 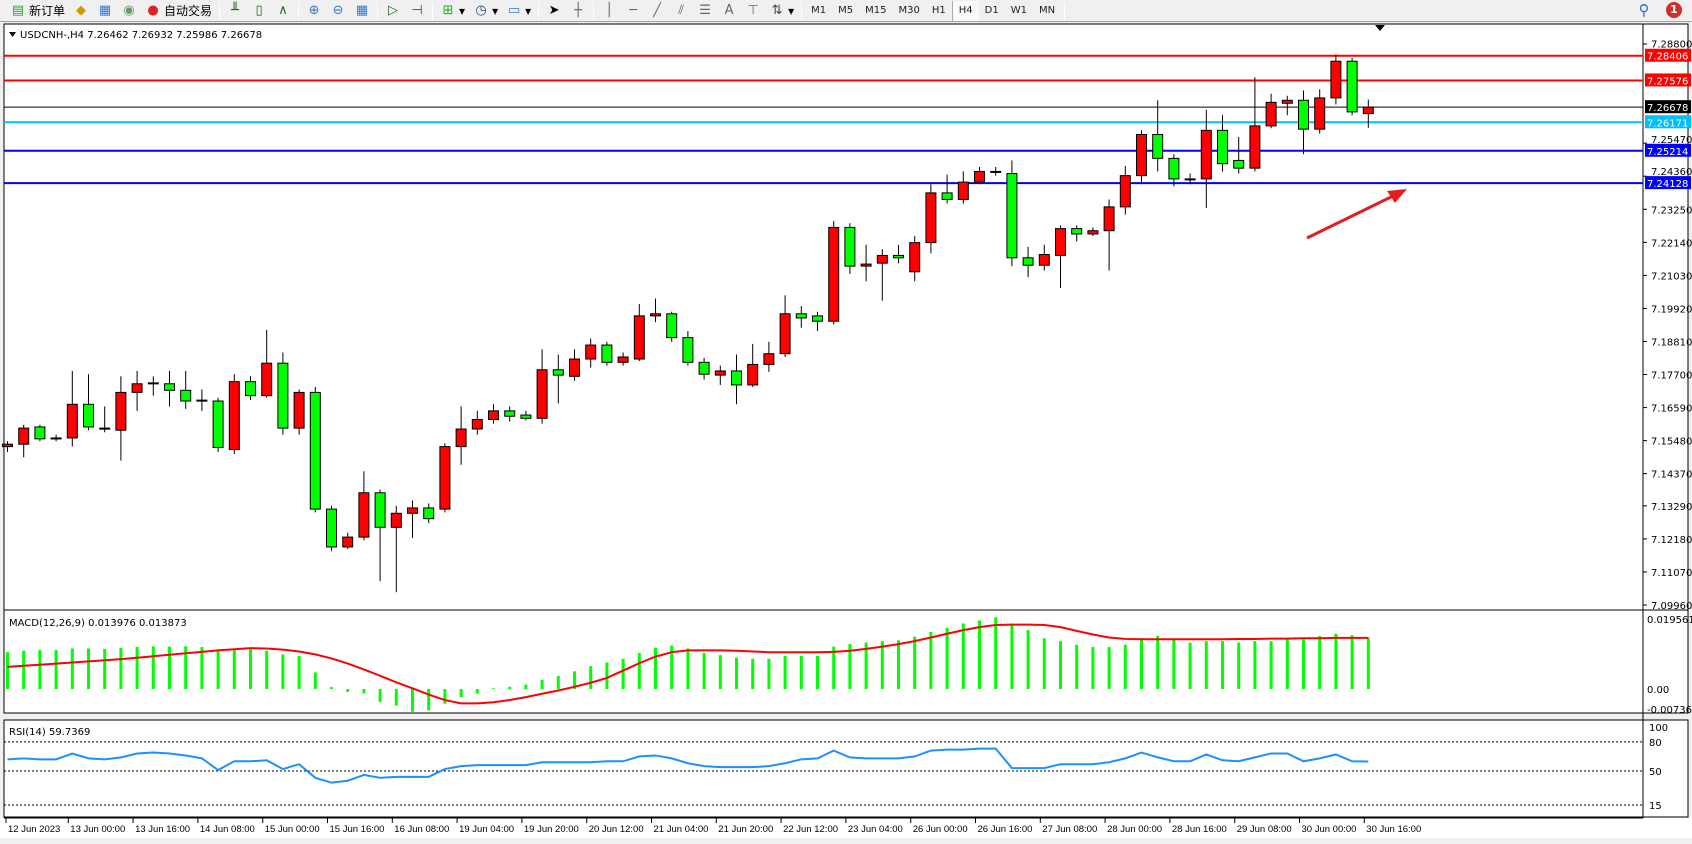 I want to click on price-tag-label: 7.28406, so click(x=1667, y=57).